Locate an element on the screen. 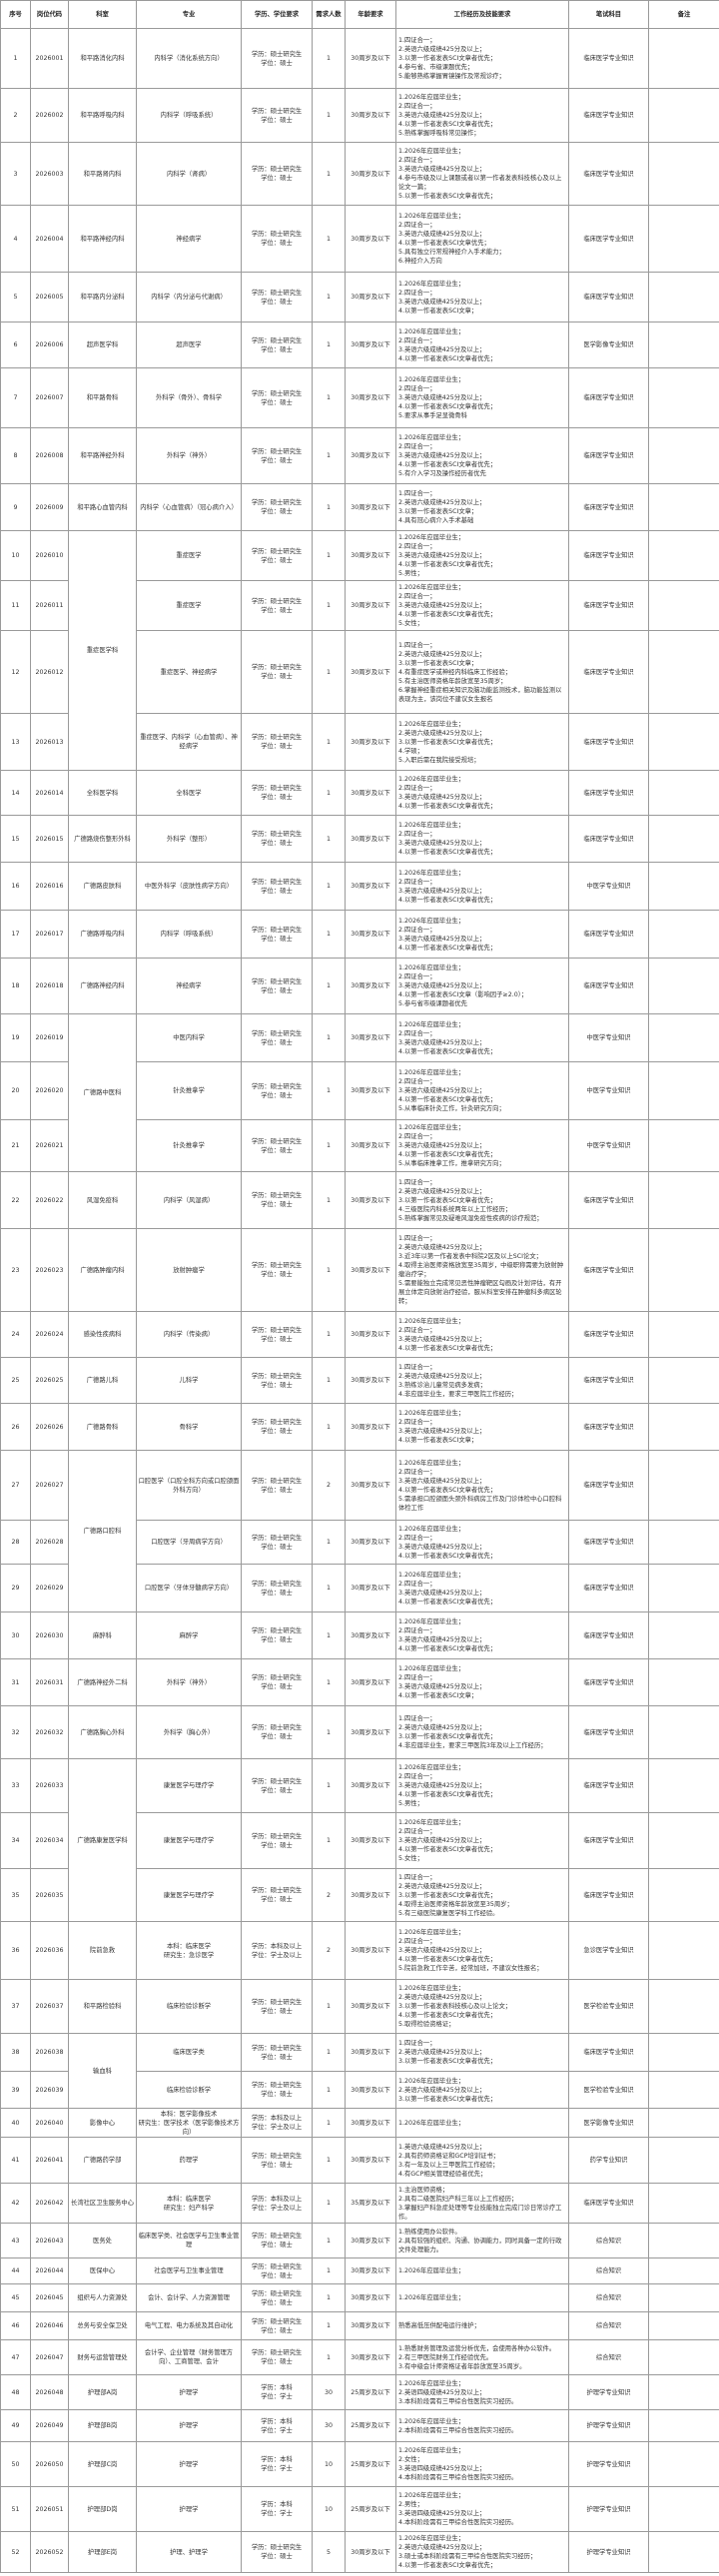 The width and height of the screenshot is (719, 2576). position-code-cell: 2026028 is located at coordinates (49, 1542).